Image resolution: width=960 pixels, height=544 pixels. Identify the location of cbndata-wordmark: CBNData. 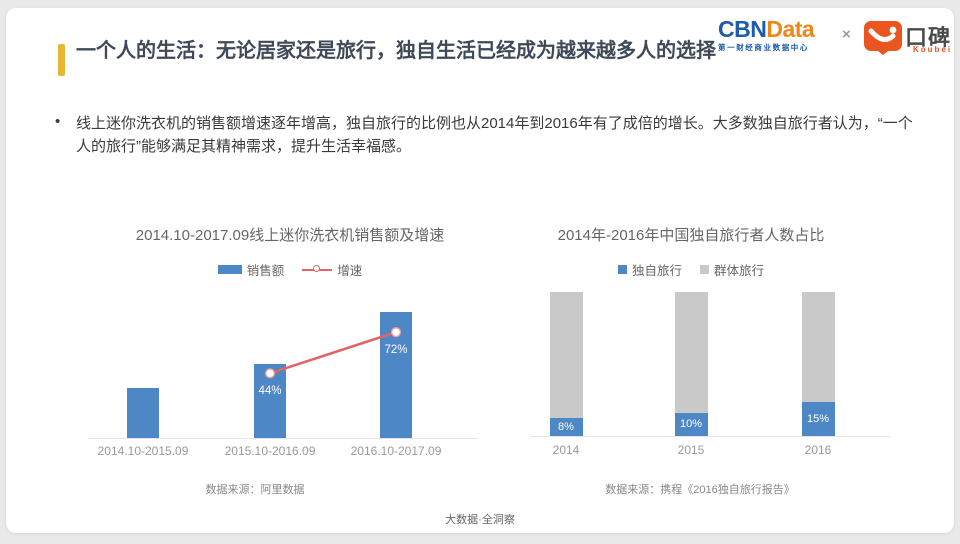
(766, 29).